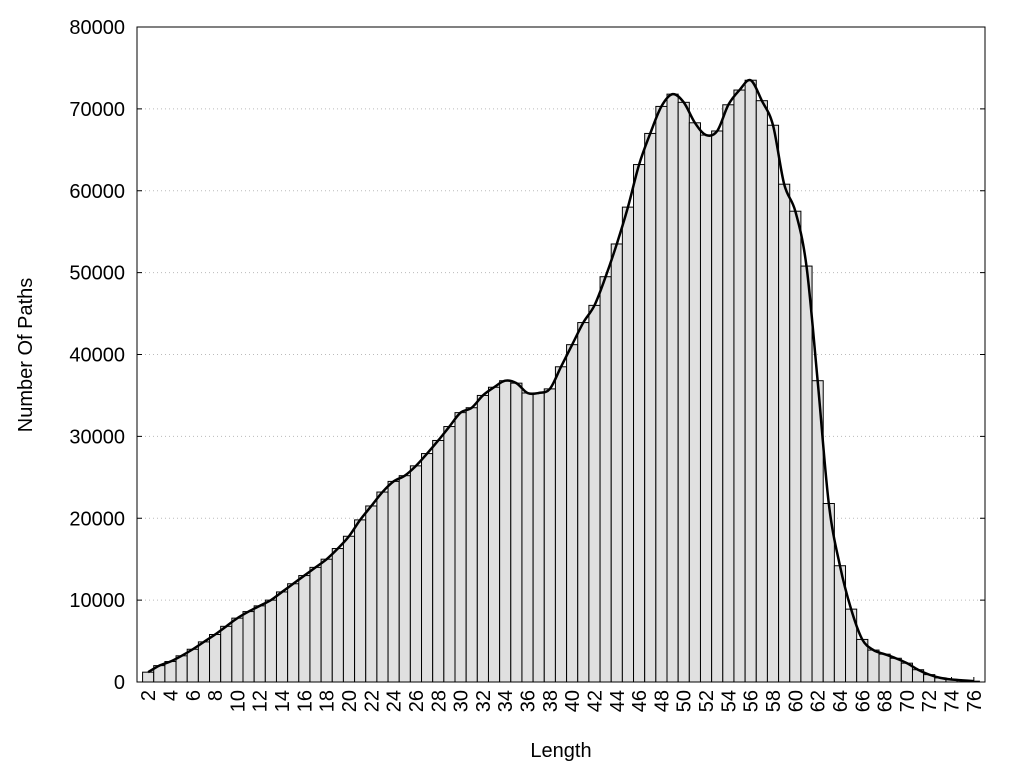 Image resolution: width=1024 pixels, height=768 pixels. What do you see at coordinates (841, 701) in the screenshot?
I see `x-tick-label: 64` at bounding box center [841, 701].